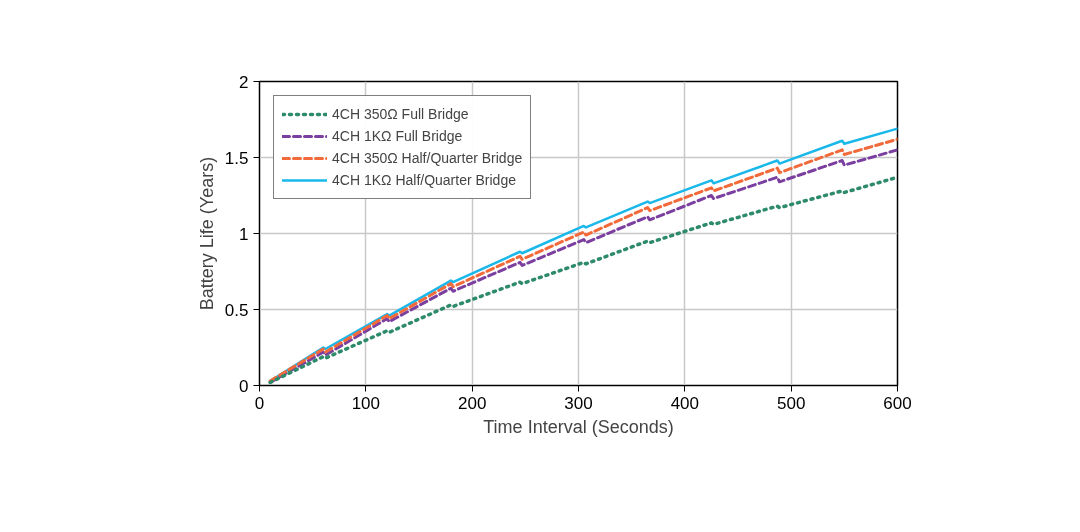  Describe the element at coordinates (244, 234) in the screenshot. I see `y-tick-label: 1` at that location.